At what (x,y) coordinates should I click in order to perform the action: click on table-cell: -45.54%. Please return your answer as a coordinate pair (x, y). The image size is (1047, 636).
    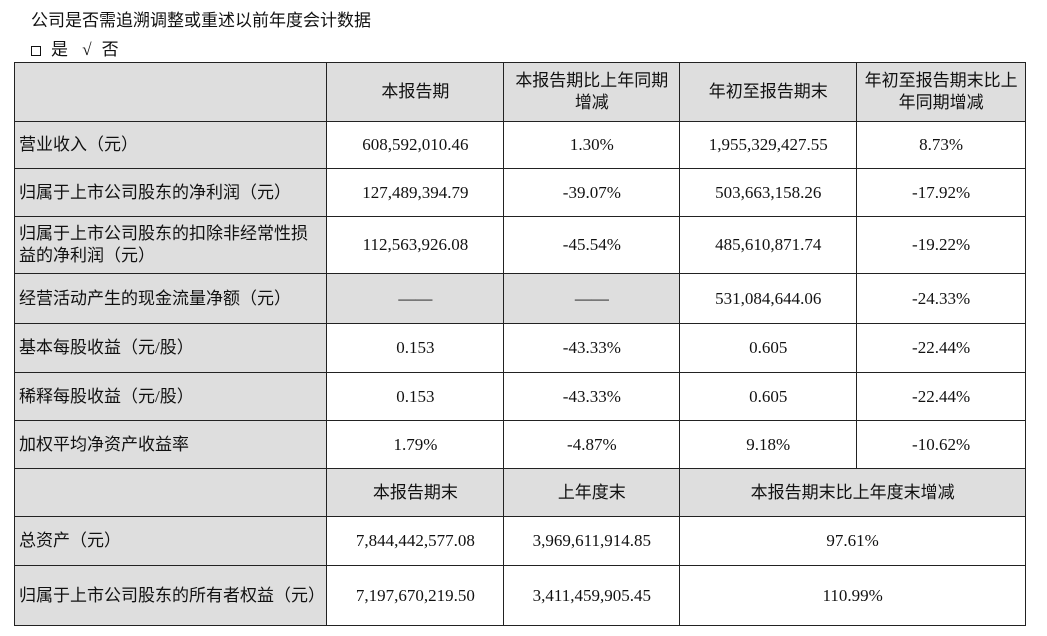
    Looking at the image, I should click on (592, 245).